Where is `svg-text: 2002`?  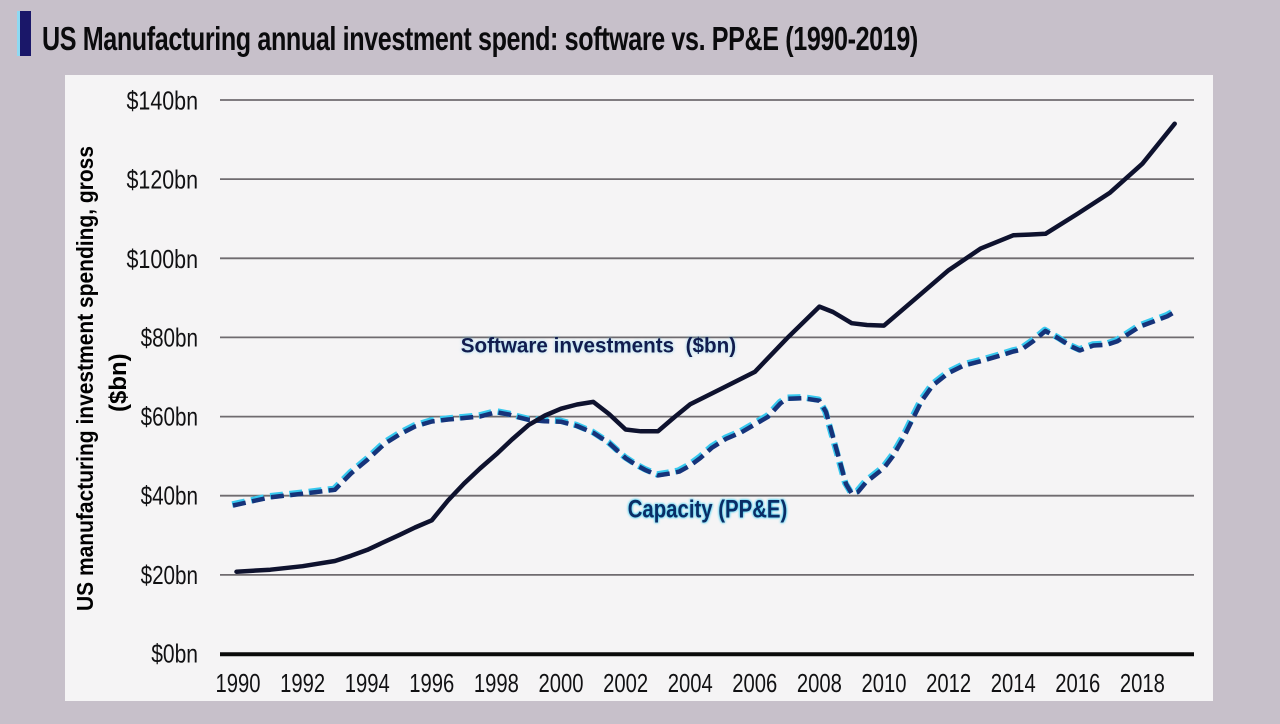
svg-text: 2002 is located at coordinates (625, 683).